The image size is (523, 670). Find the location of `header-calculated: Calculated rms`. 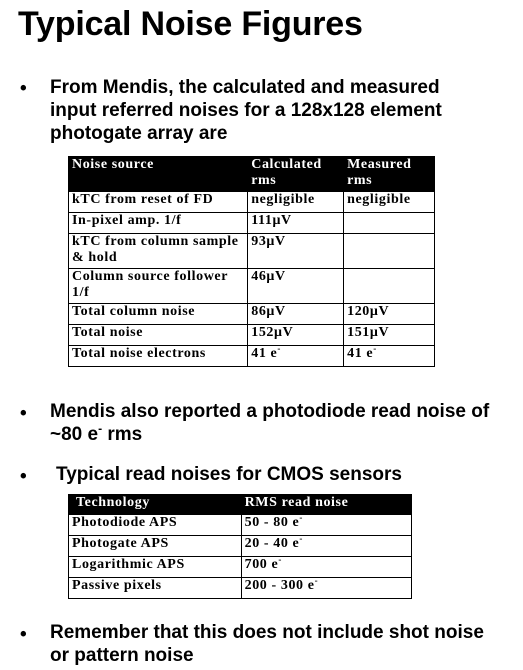

header-calculated: Calculated rms is located at coordinates (296, 174).